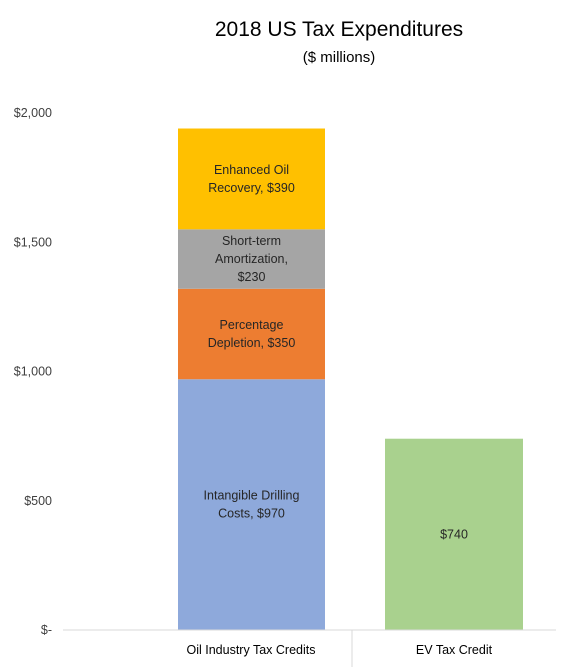 This screenshot has width=564, height=669. What do you see at coordinates (38, 501) in the screenshot?
I see `y-tick-label: $500` at bounding box center [38, 501].